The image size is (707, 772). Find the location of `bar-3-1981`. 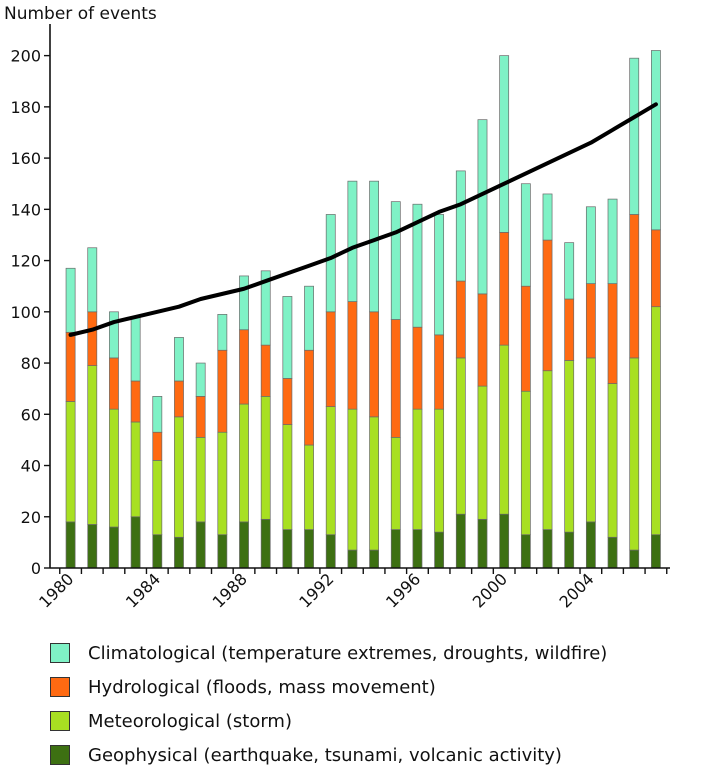

bar-3-1981 is located at coordinates (92, 280).